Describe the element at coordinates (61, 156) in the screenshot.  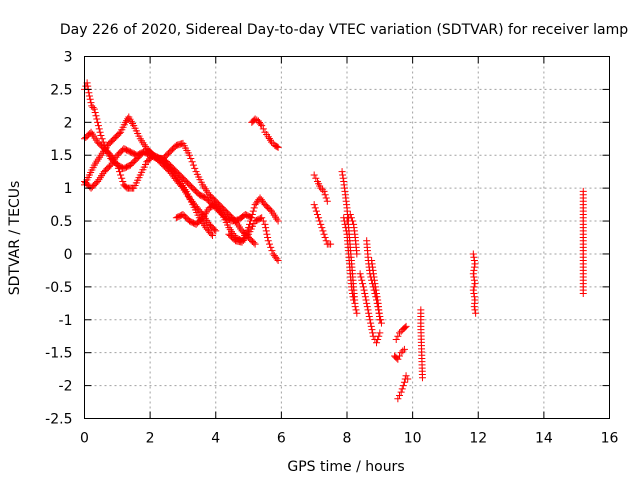
I see `y-tick-label: 1.5` at that location.